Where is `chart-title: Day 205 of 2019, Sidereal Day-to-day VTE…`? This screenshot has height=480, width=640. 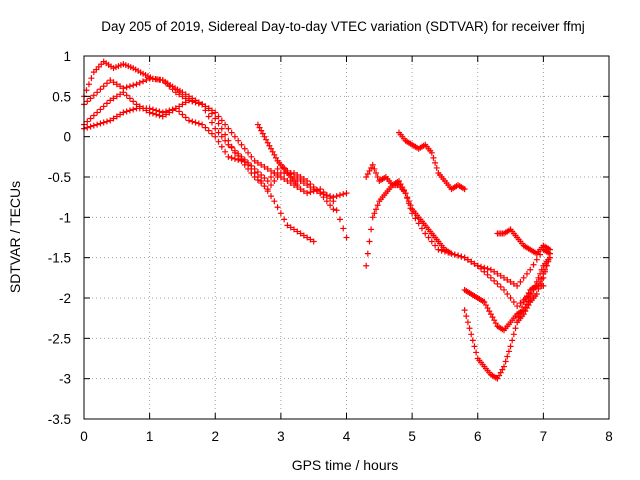 chart-title: Day 205 of 2019, Sidereal Day-to-day VTE… is located at coordinates (342, 26).